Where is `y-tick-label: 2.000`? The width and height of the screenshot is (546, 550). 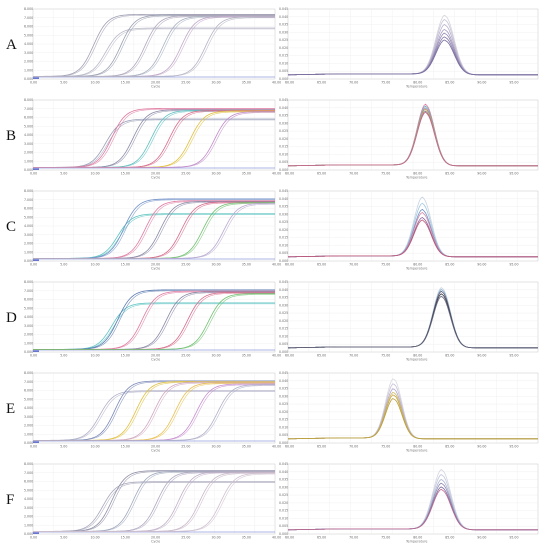 y-tick-label: 2.000 is located at coordinates (28, 244).